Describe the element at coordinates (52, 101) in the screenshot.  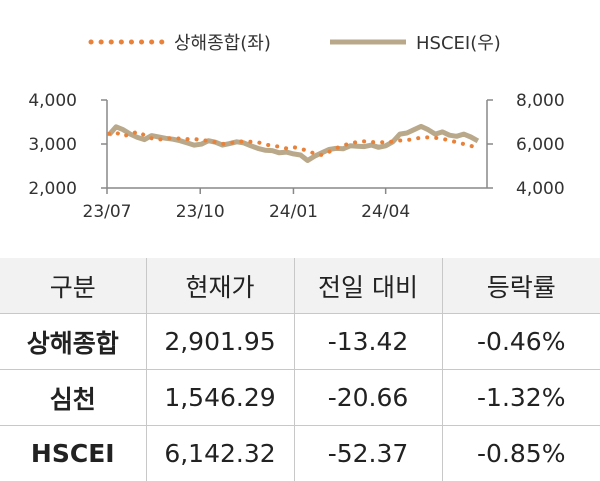
I see `left-y-tick-label: 4,000` at that location.